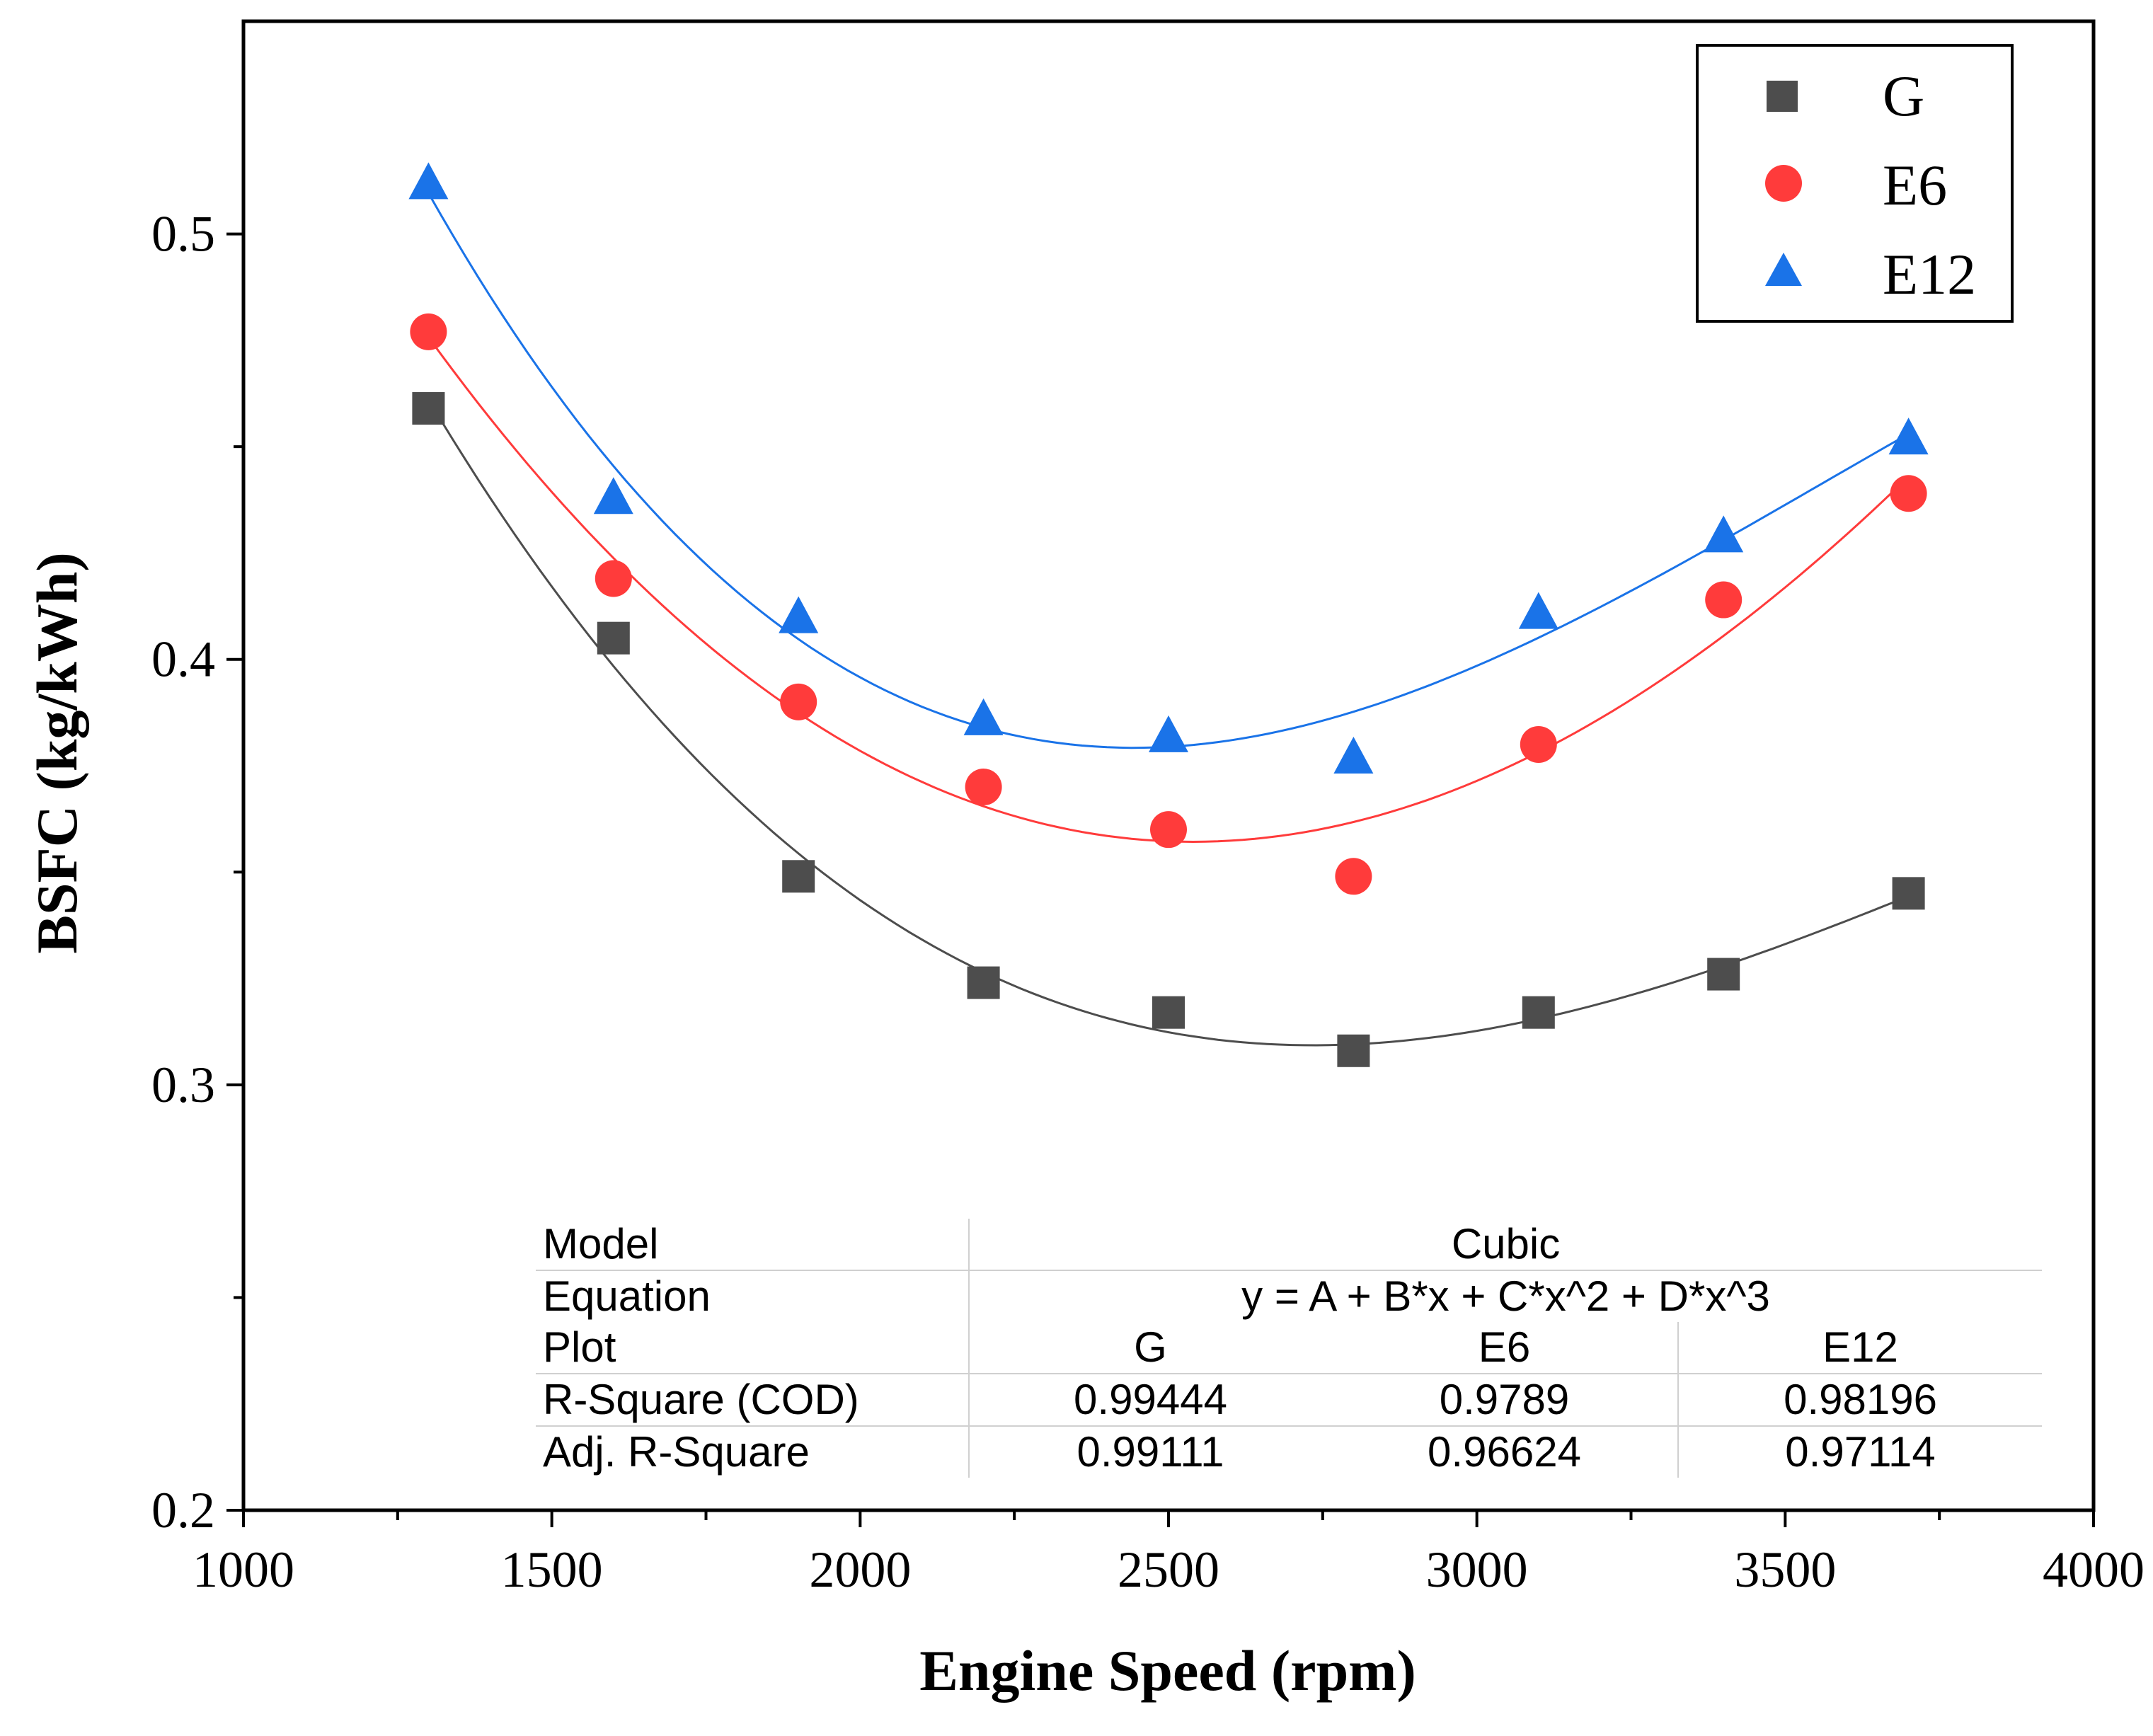  What do you see at coordinates (552, 1569) in the screenshot?
I see `x-tick-label: 1500` at bounding box center [552, 1569].